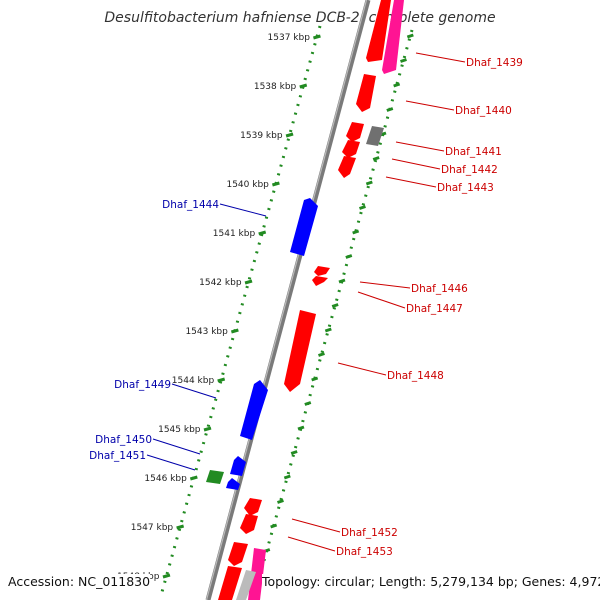 The height and width of the screenshot is (600, 600). I want to click on tick-label-1538-kbp: 1538 kbp, so click(275, 87).